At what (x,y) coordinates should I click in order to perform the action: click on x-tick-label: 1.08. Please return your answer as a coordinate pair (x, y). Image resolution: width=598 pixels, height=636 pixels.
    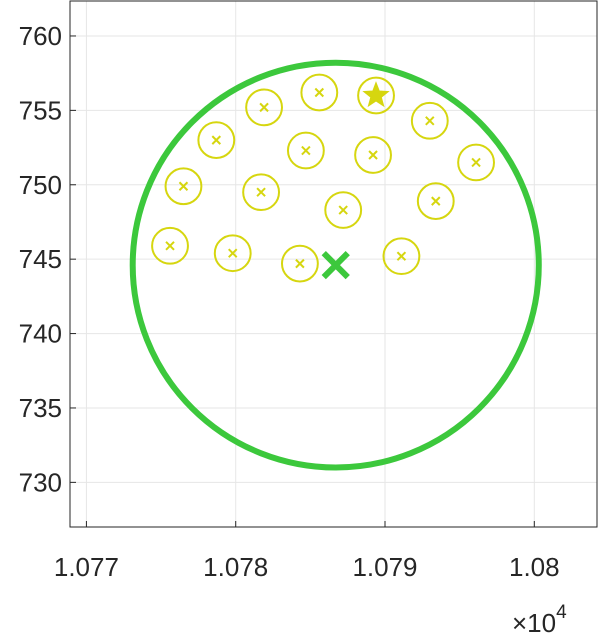
    Looking at the image, I should click on (534, 567).